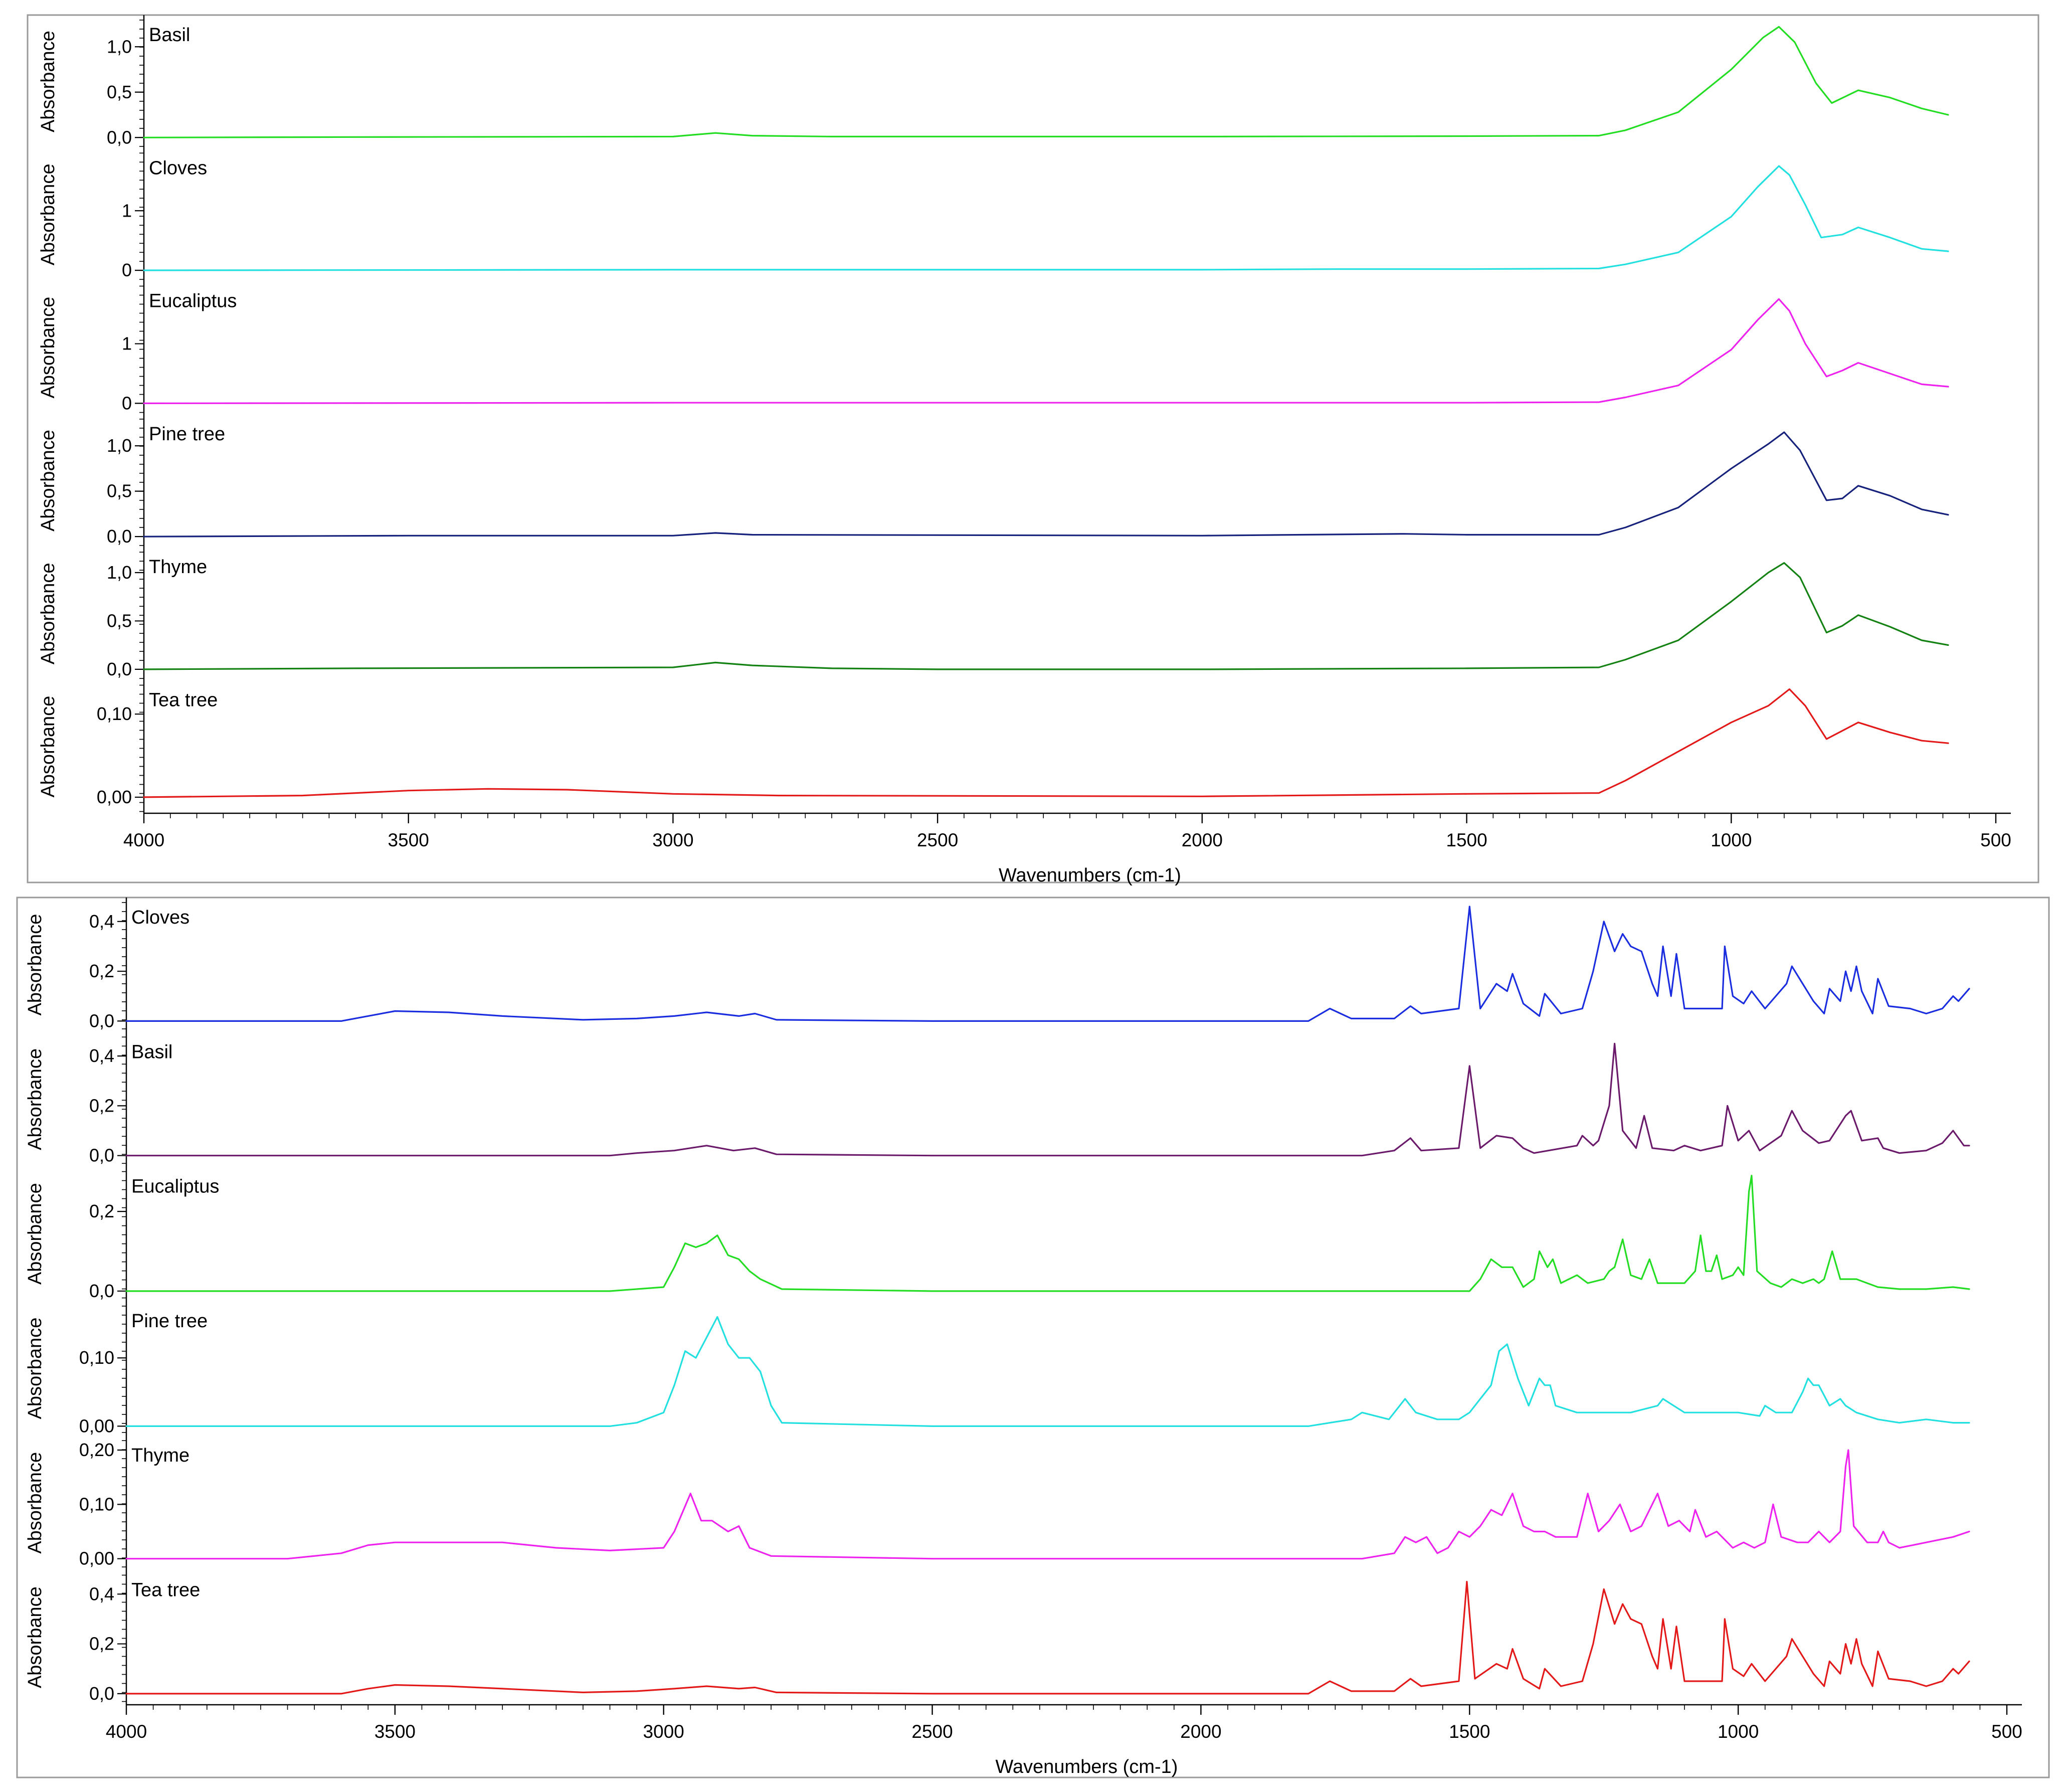 The width and height of the screenshot is (2067, 1792). What do you see at coordinates (175, 1186) in the screenshot?
I see `panel-title: Eucaliptus` at bounding box center [175, 1186].